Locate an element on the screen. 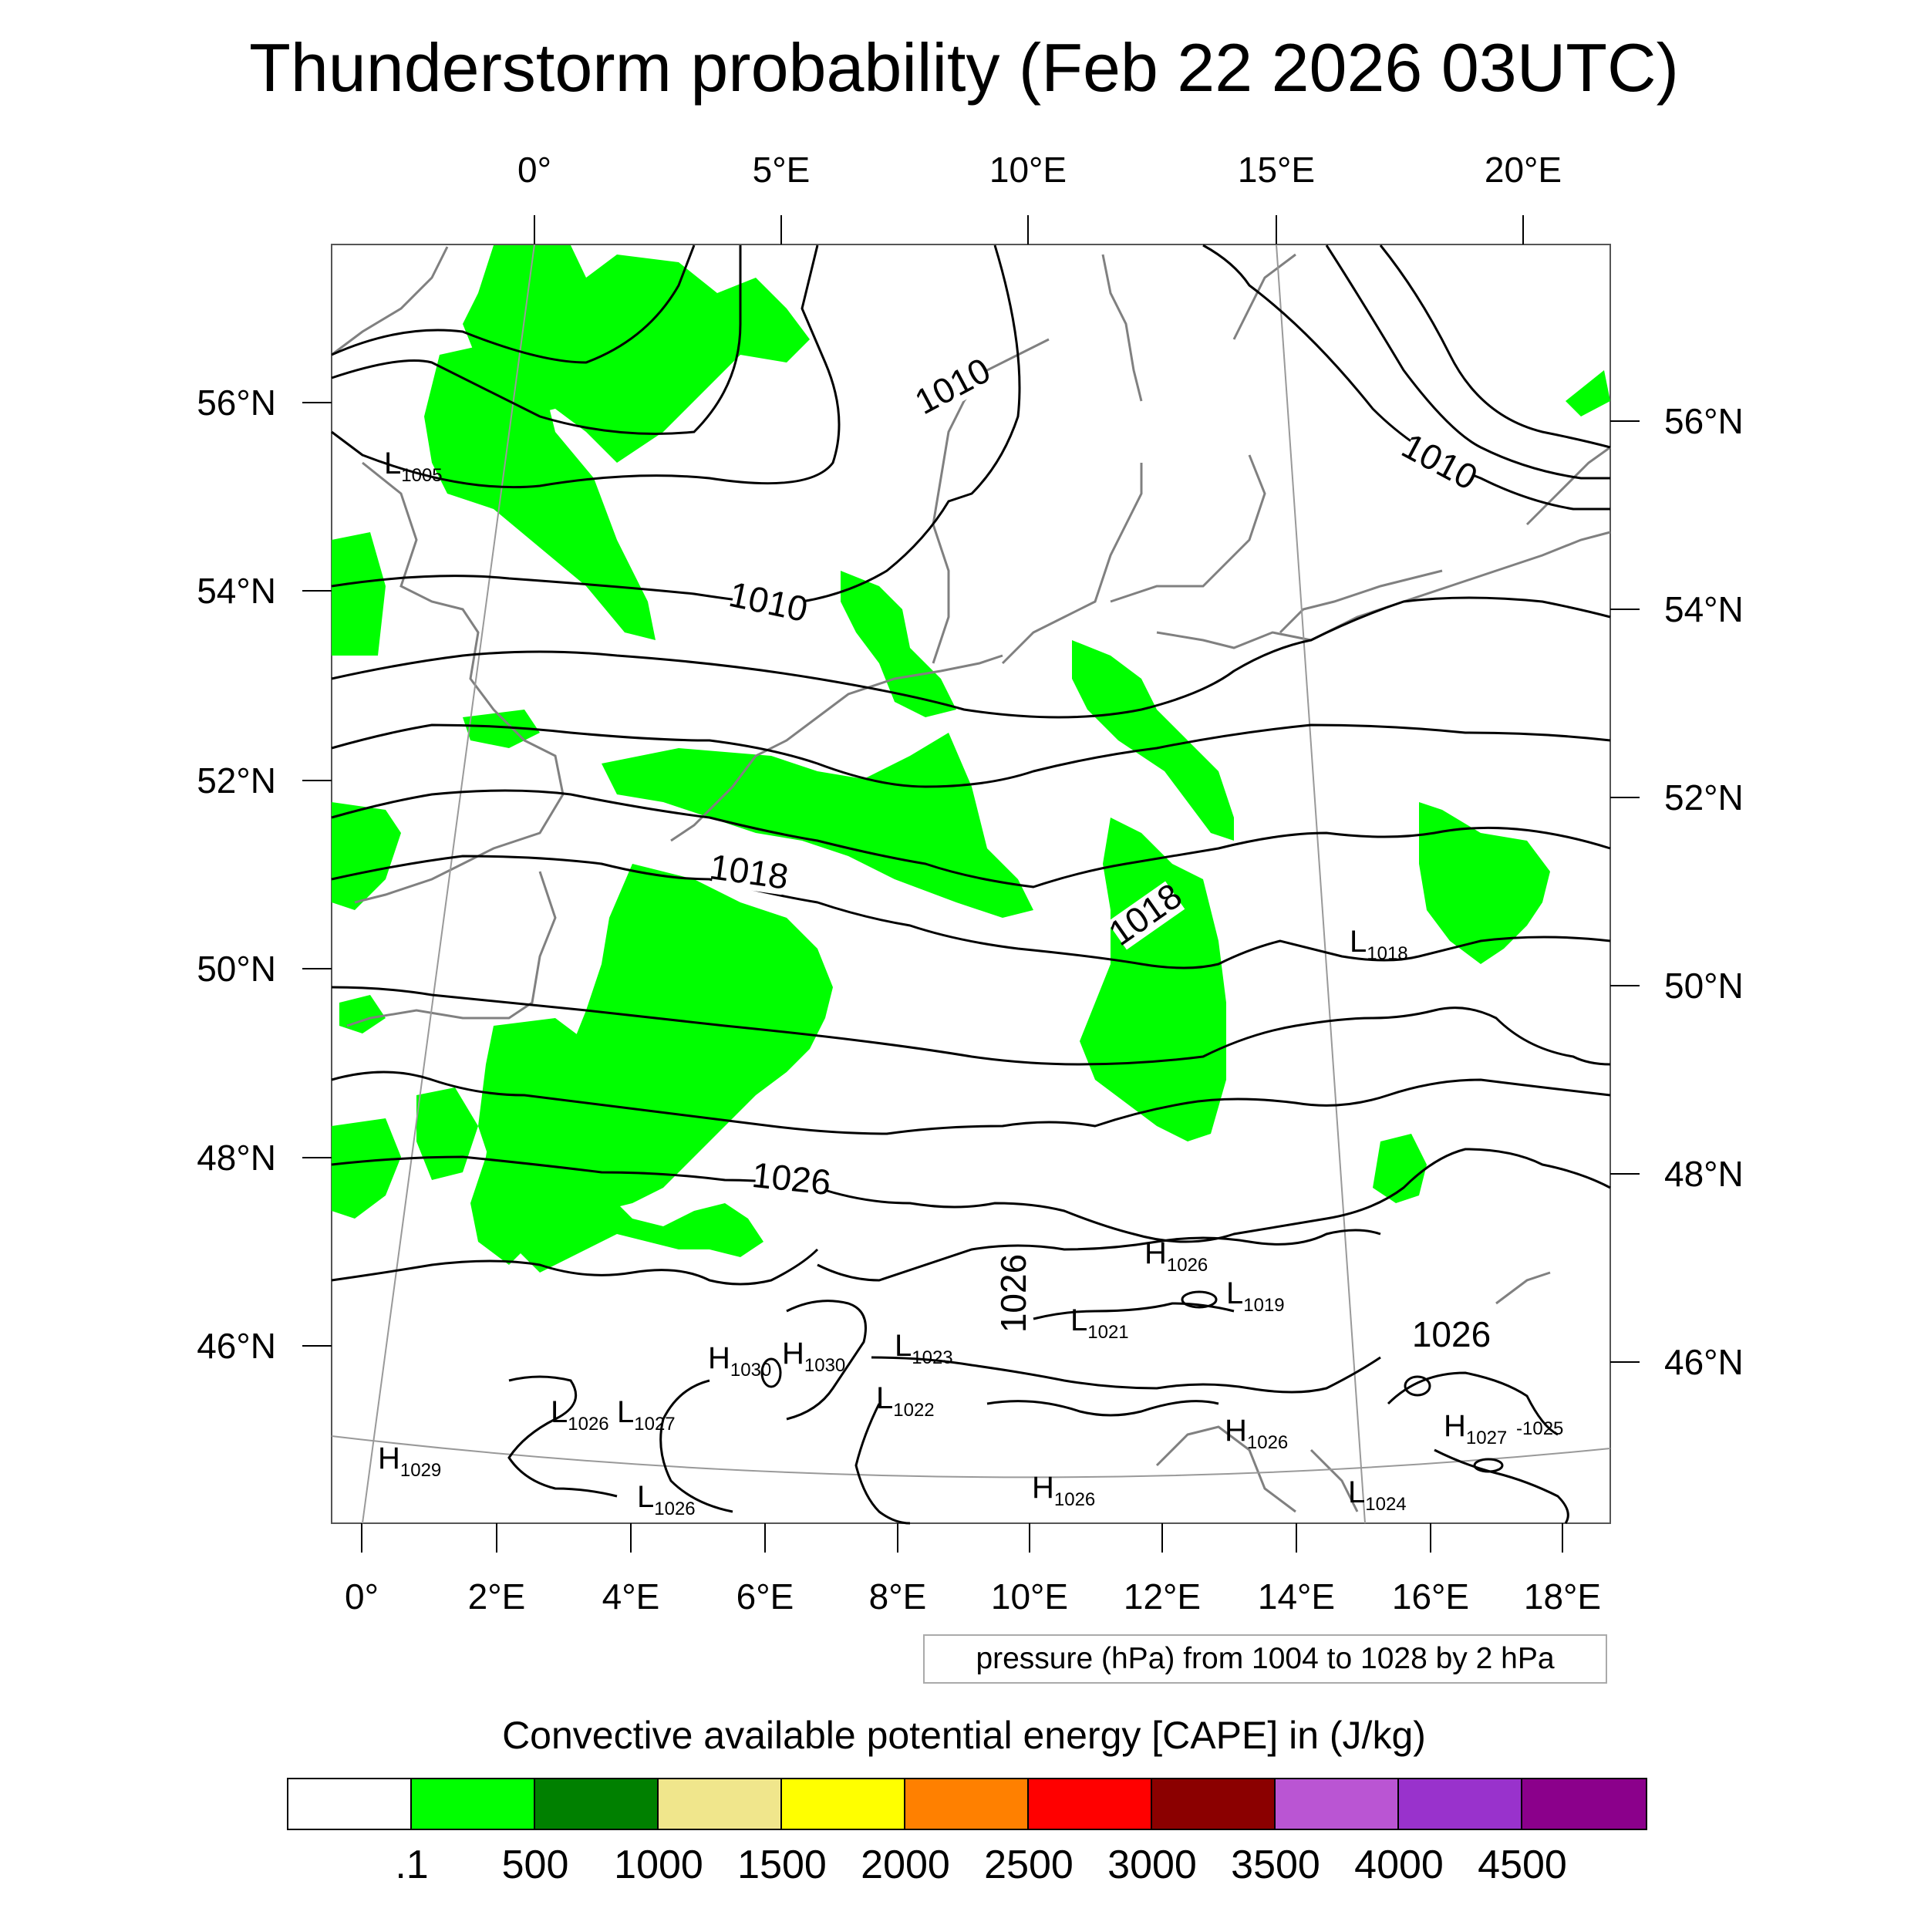 The width and height of the screenshot is (1928, 1932). svg-text: L1021 is located at coordinates (1099, 1323).